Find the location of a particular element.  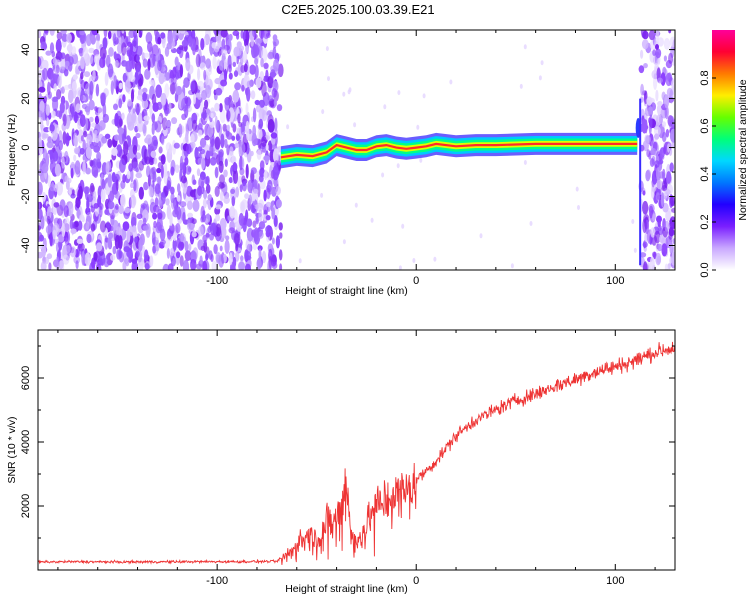

y-axis-label: Frequency (Hz) is located at coordinates (12, 150).